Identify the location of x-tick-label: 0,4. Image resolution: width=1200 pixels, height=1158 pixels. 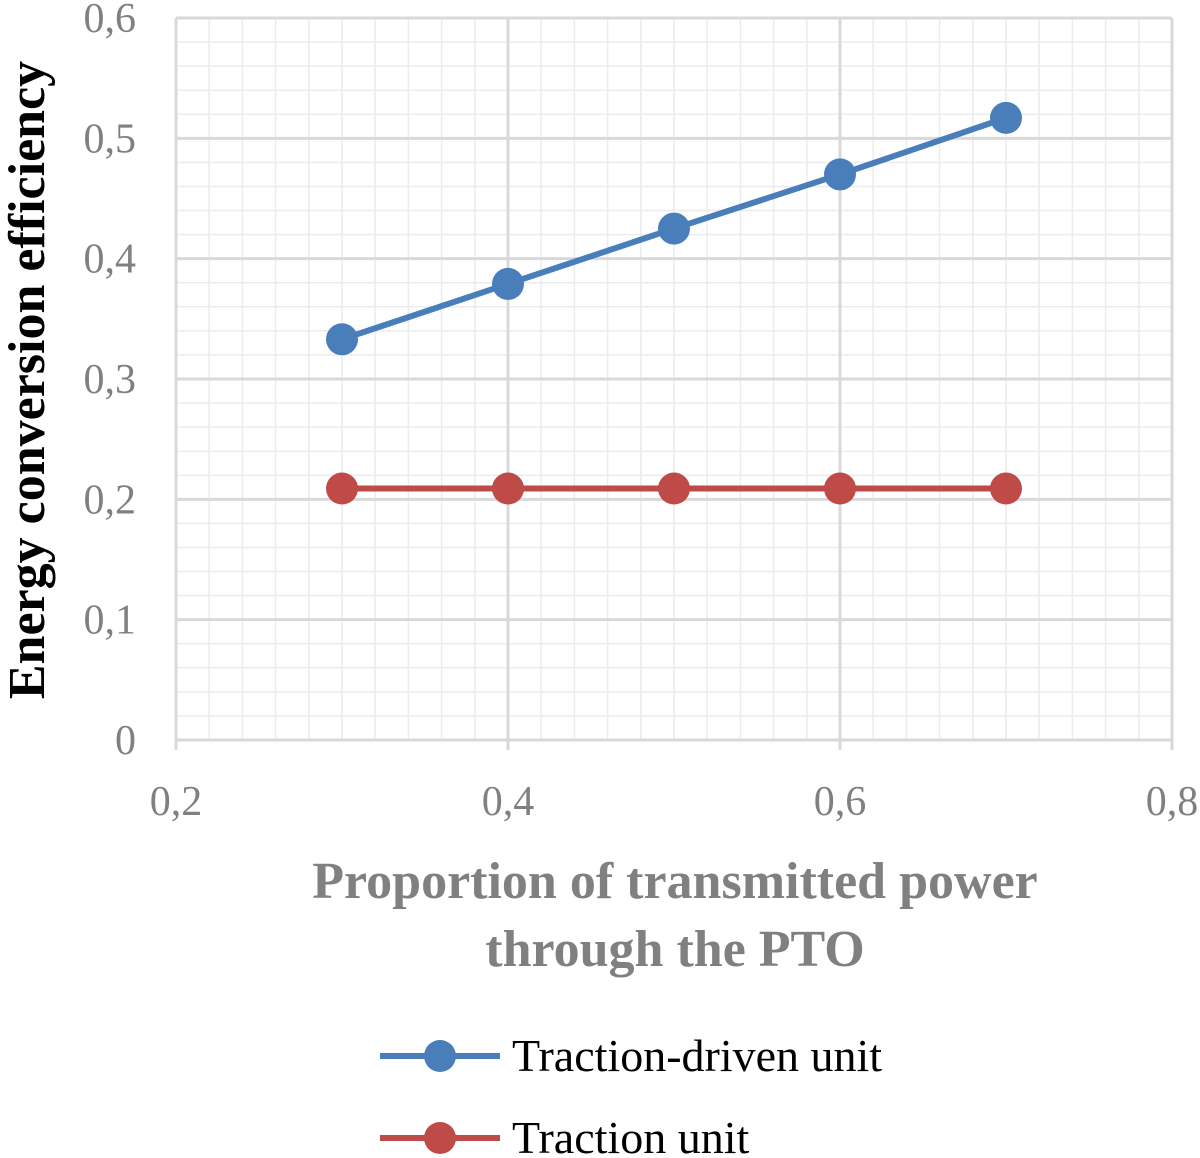
(508, 802).